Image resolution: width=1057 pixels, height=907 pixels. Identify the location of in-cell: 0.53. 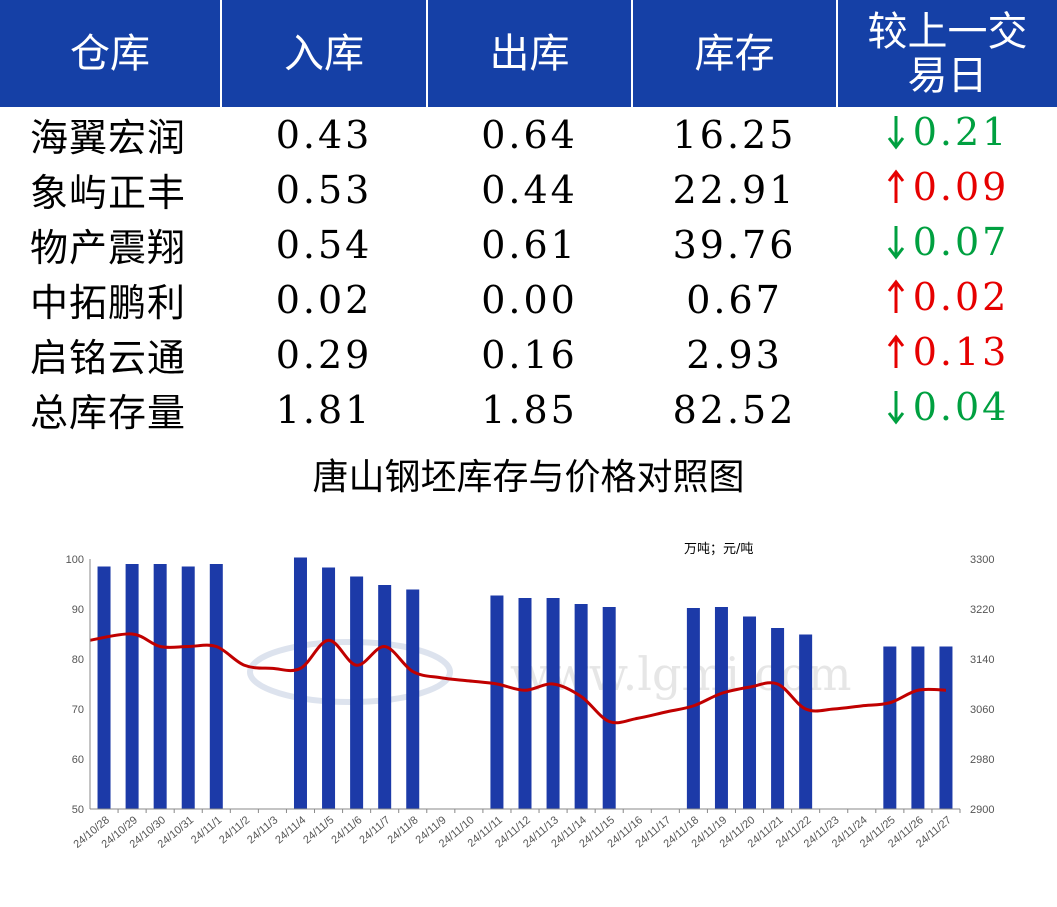
(324, 189).